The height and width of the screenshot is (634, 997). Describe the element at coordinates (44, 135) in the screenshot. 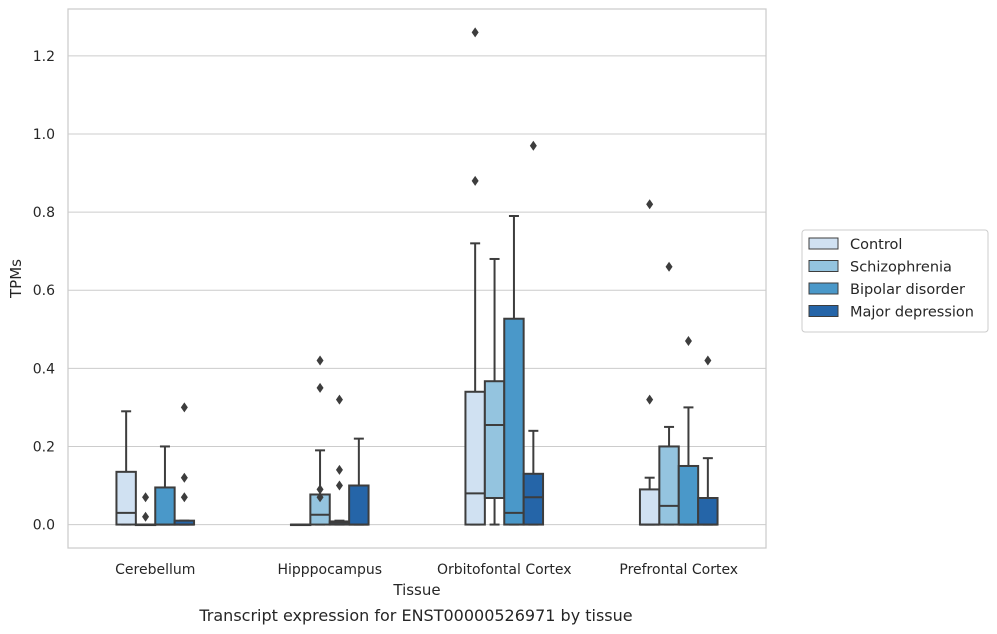

I see `y-tick-label: 1.0` at that location.